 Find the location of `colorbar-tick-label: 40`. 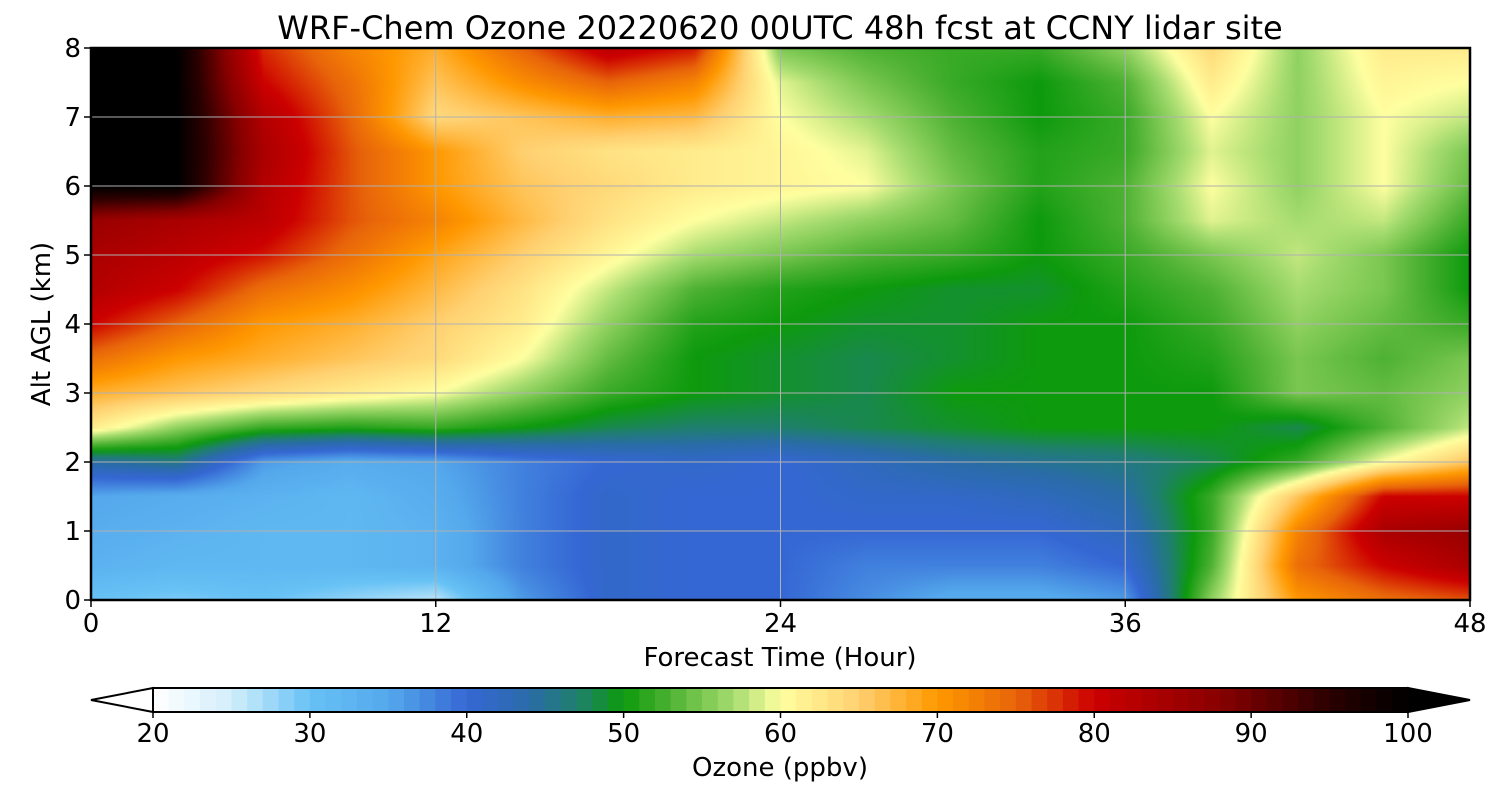

colorbar-tick-label: 40 is located at coordinates (466, 734).